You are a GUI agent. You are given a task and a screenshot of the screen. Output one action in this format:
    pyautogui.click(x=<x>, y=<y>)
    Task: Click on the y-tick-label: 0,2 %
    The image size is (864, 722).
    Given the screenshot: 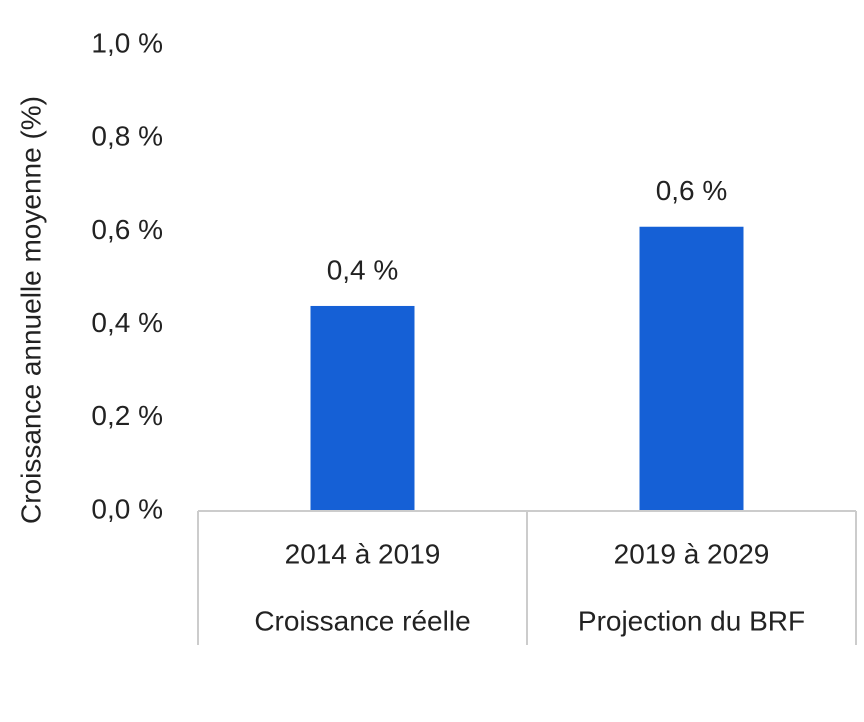 What is the action you would take?
    pyautogui.click(x=127, y=415)
    